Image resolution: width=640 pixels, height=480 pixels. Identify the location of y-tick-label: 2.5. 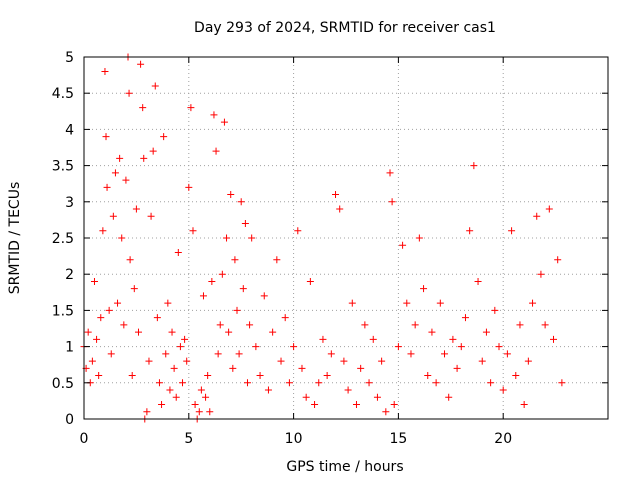
(63, 239).